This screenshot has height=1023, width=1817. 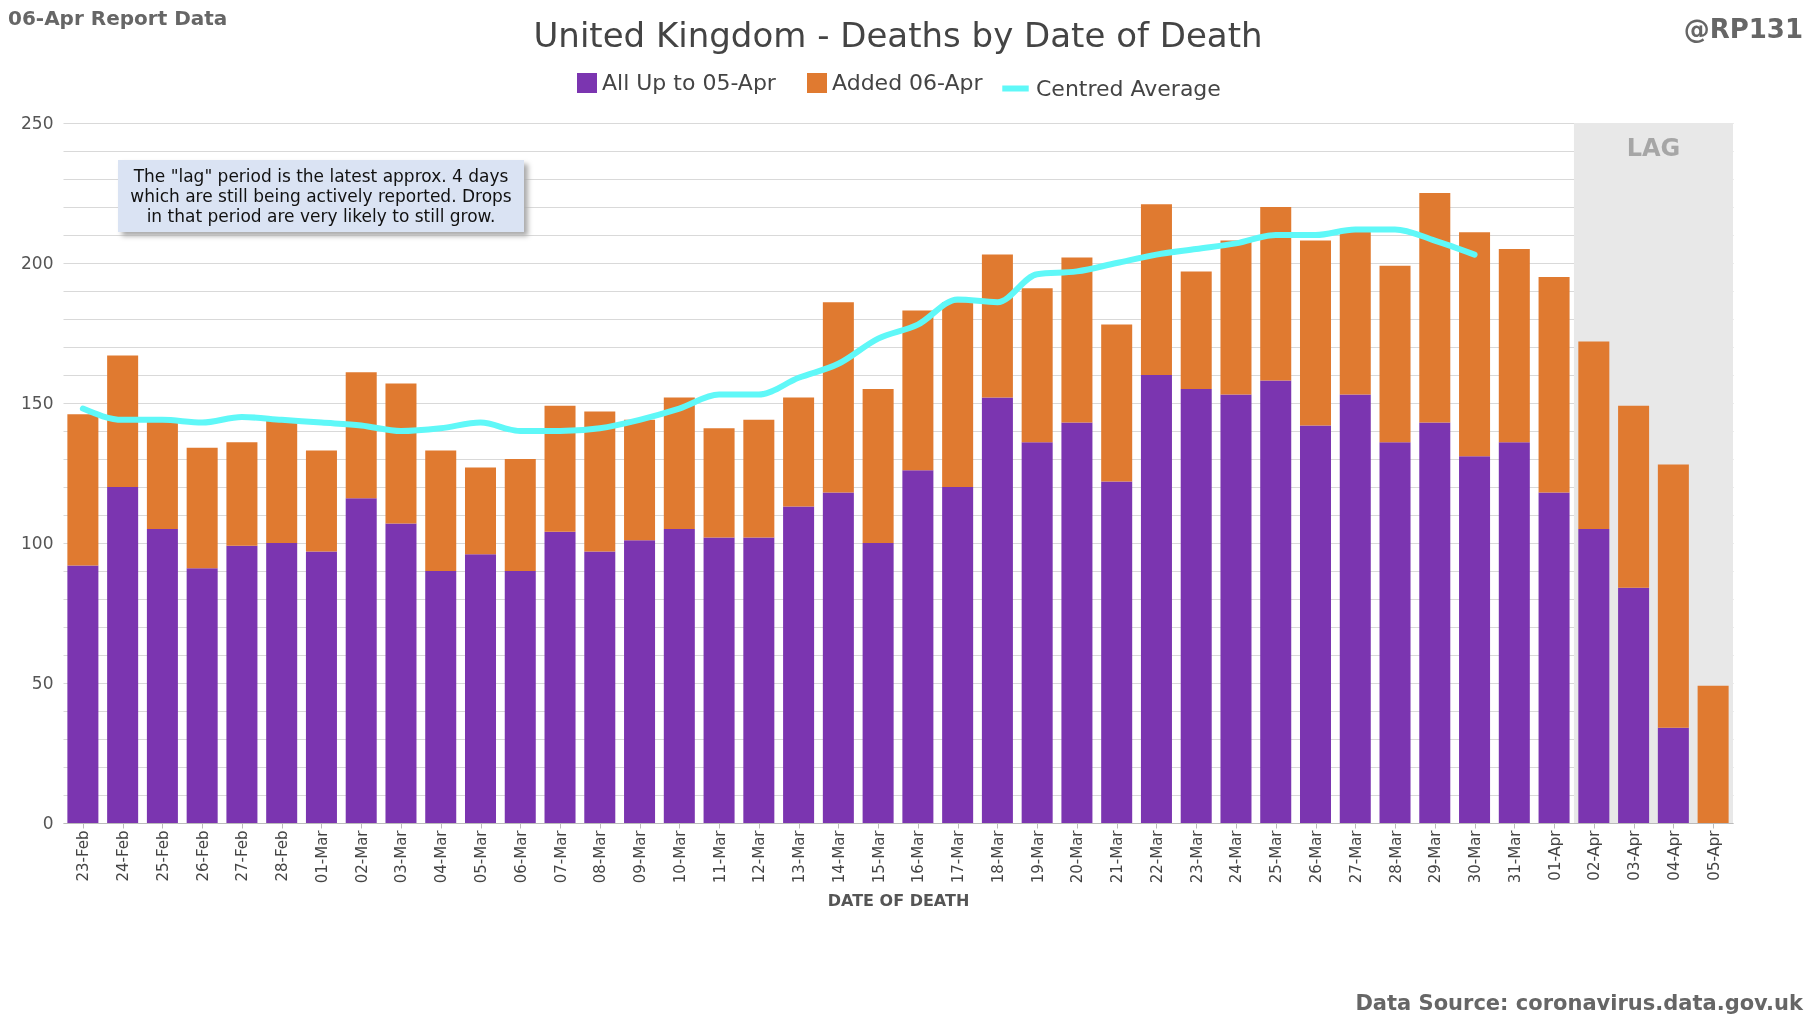 What do you see at coordinates (600, 856) in the screenshot?
I see `x-tick-label: 08-Mar` at bounding box center [600, 856].